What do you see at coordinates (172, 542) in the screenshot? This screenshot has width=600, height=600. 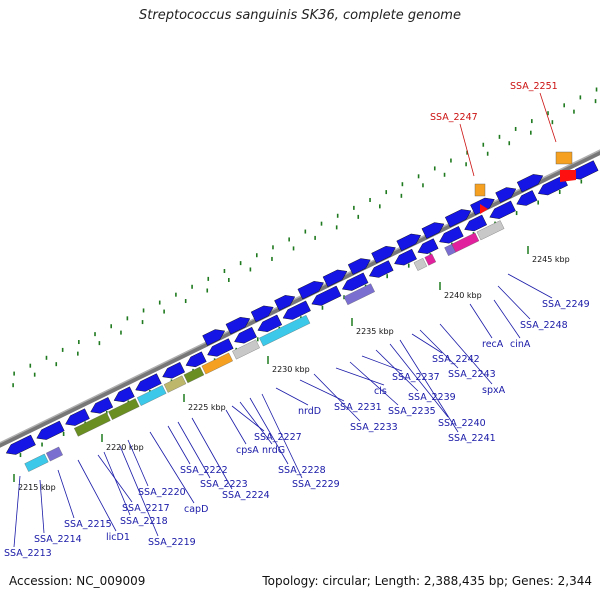 I see `gene-label: SSA_2219` at bounding box center [172, 542].